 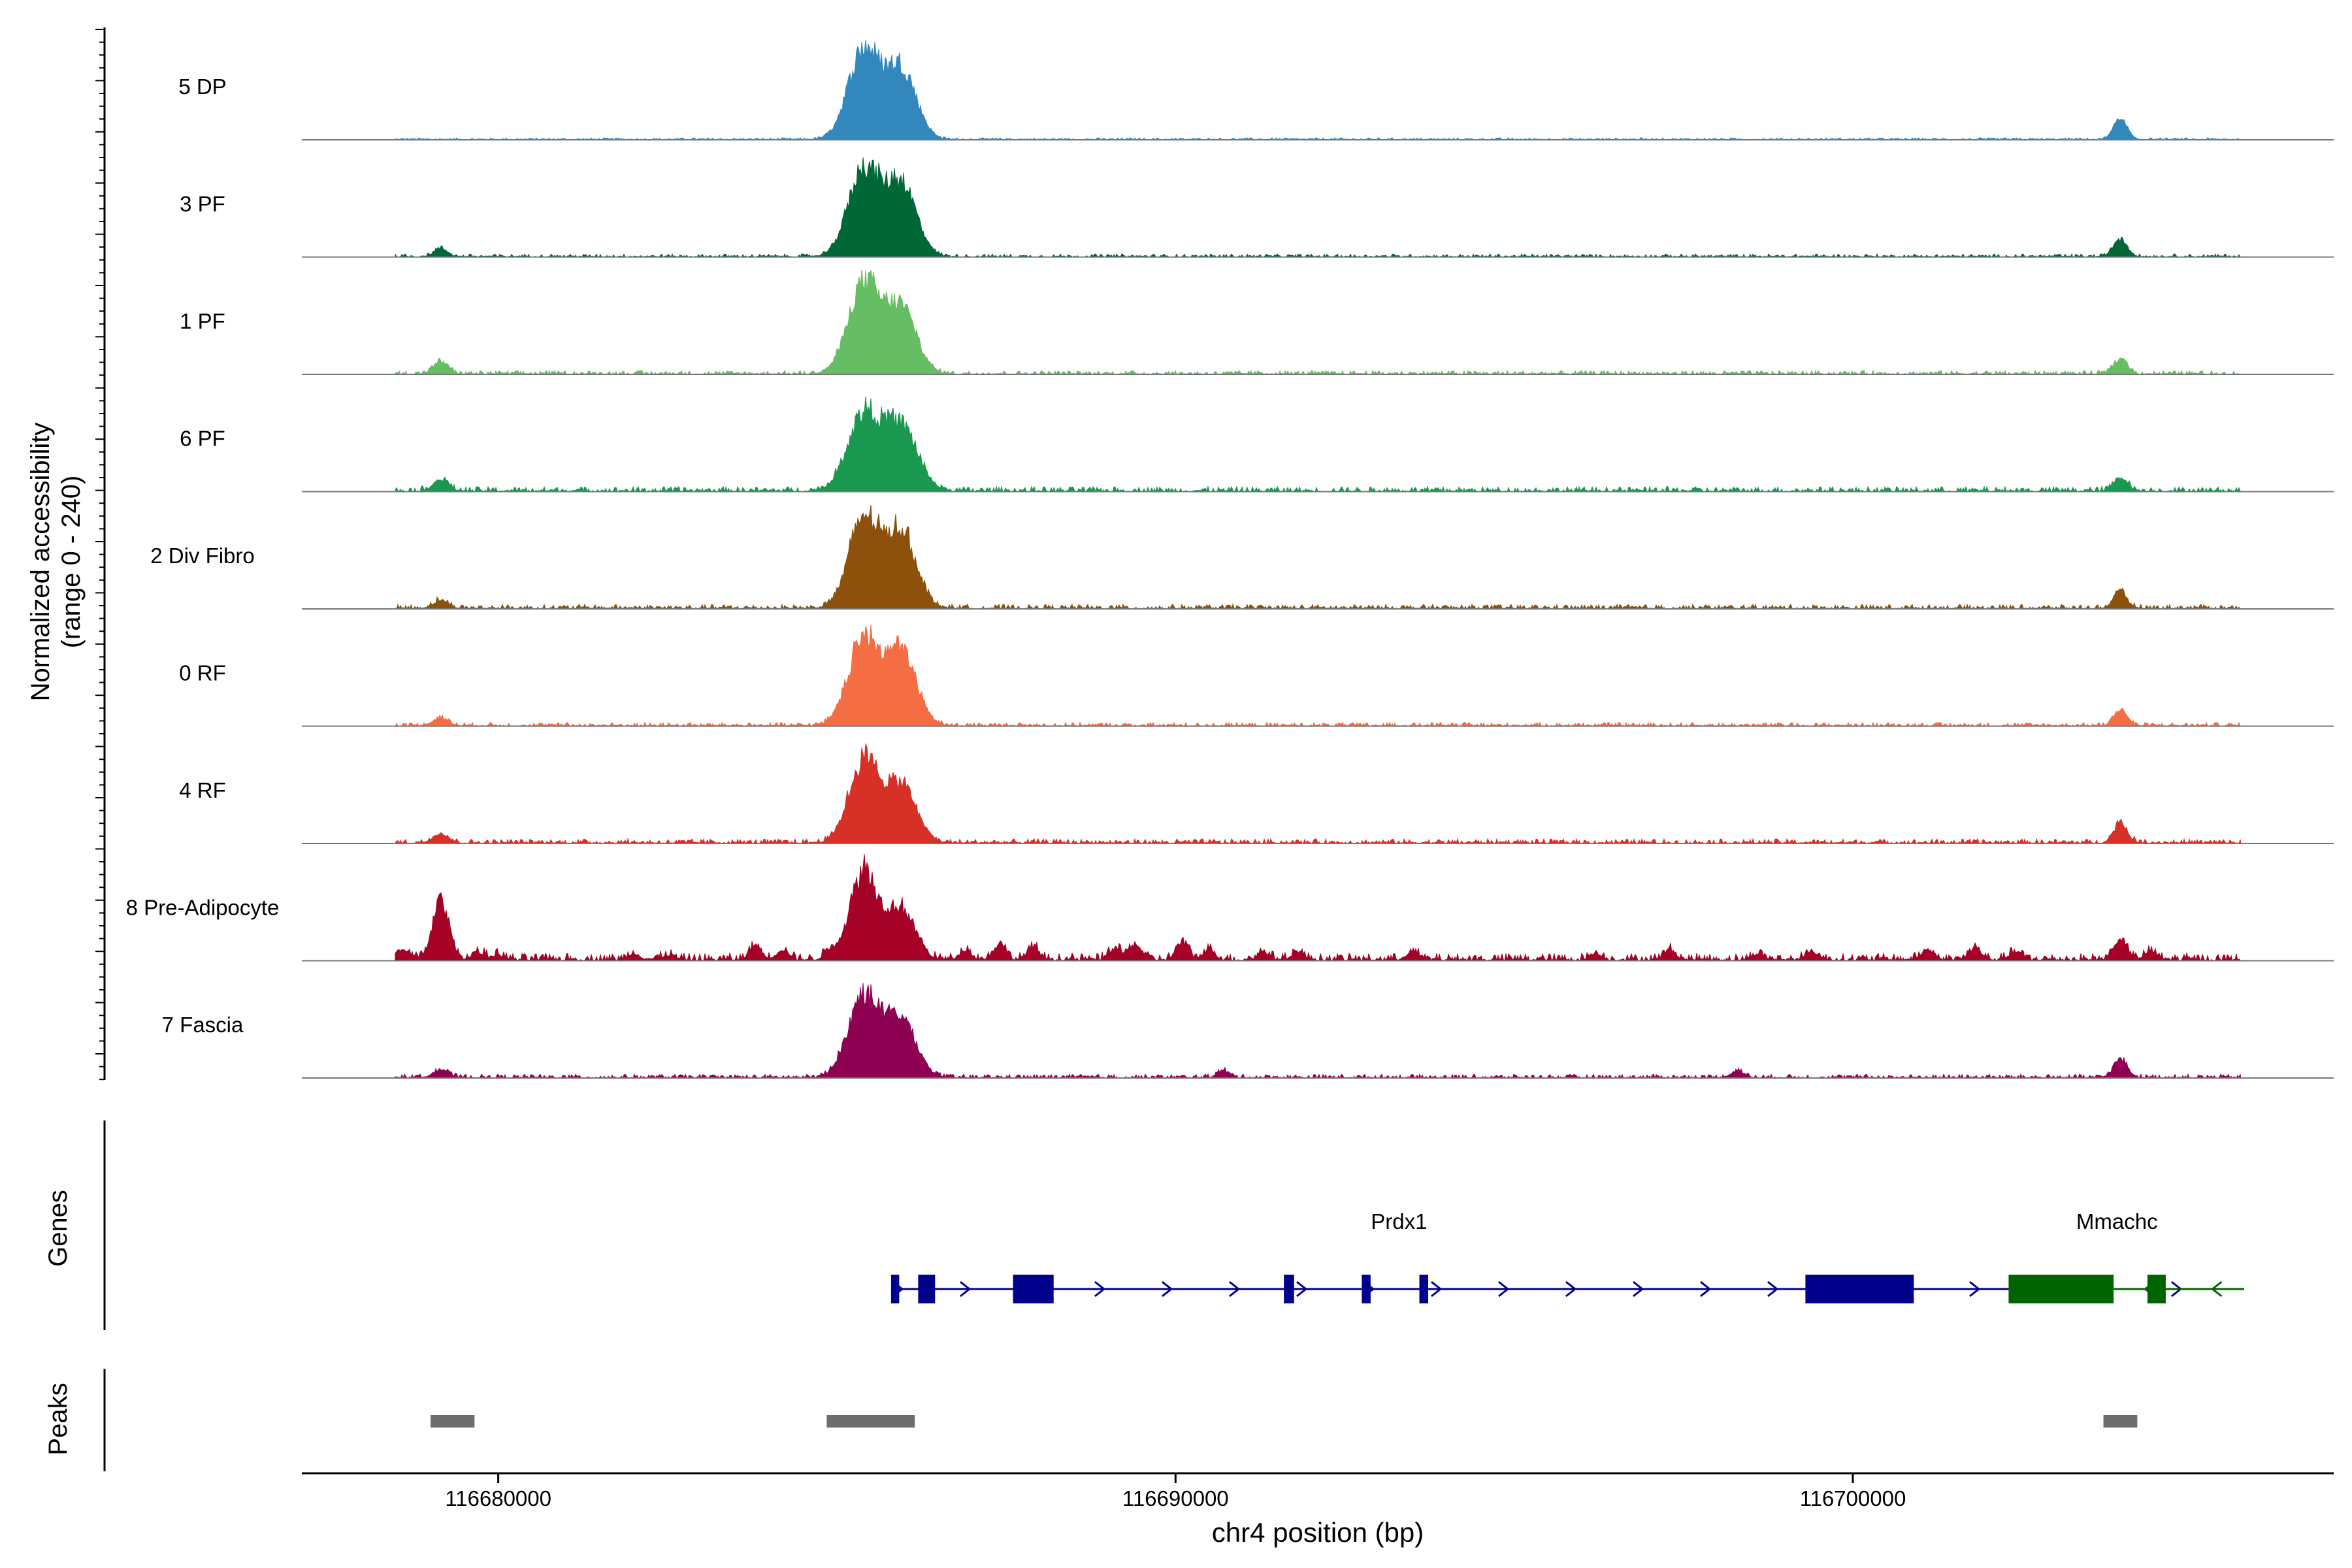 I want to click on track-2-div-fibro: 2 Div Fibro, so click(x=1242, y=557).